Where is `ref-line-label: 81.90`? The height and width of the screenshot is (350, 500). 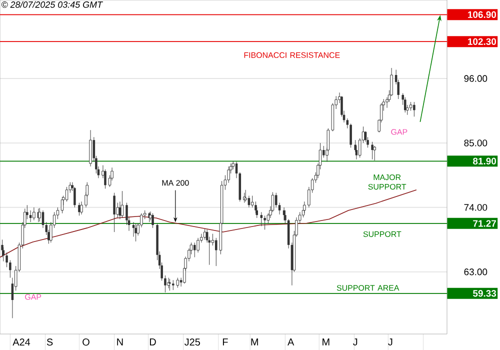
ref-line-label: 81.90 is located at coordinates (484, 161).